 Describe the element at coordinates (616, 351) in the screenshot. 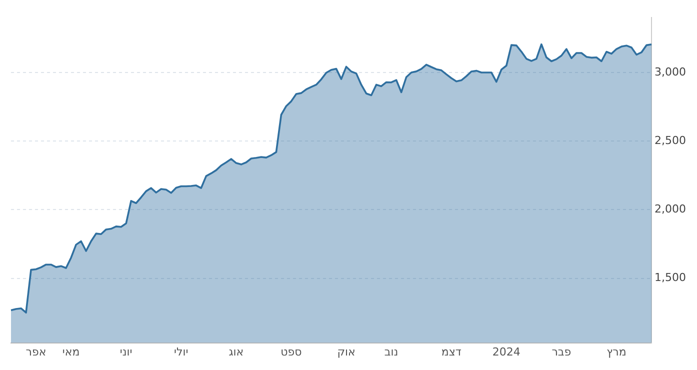

I see `x-tick-label: מרץ` at that location.